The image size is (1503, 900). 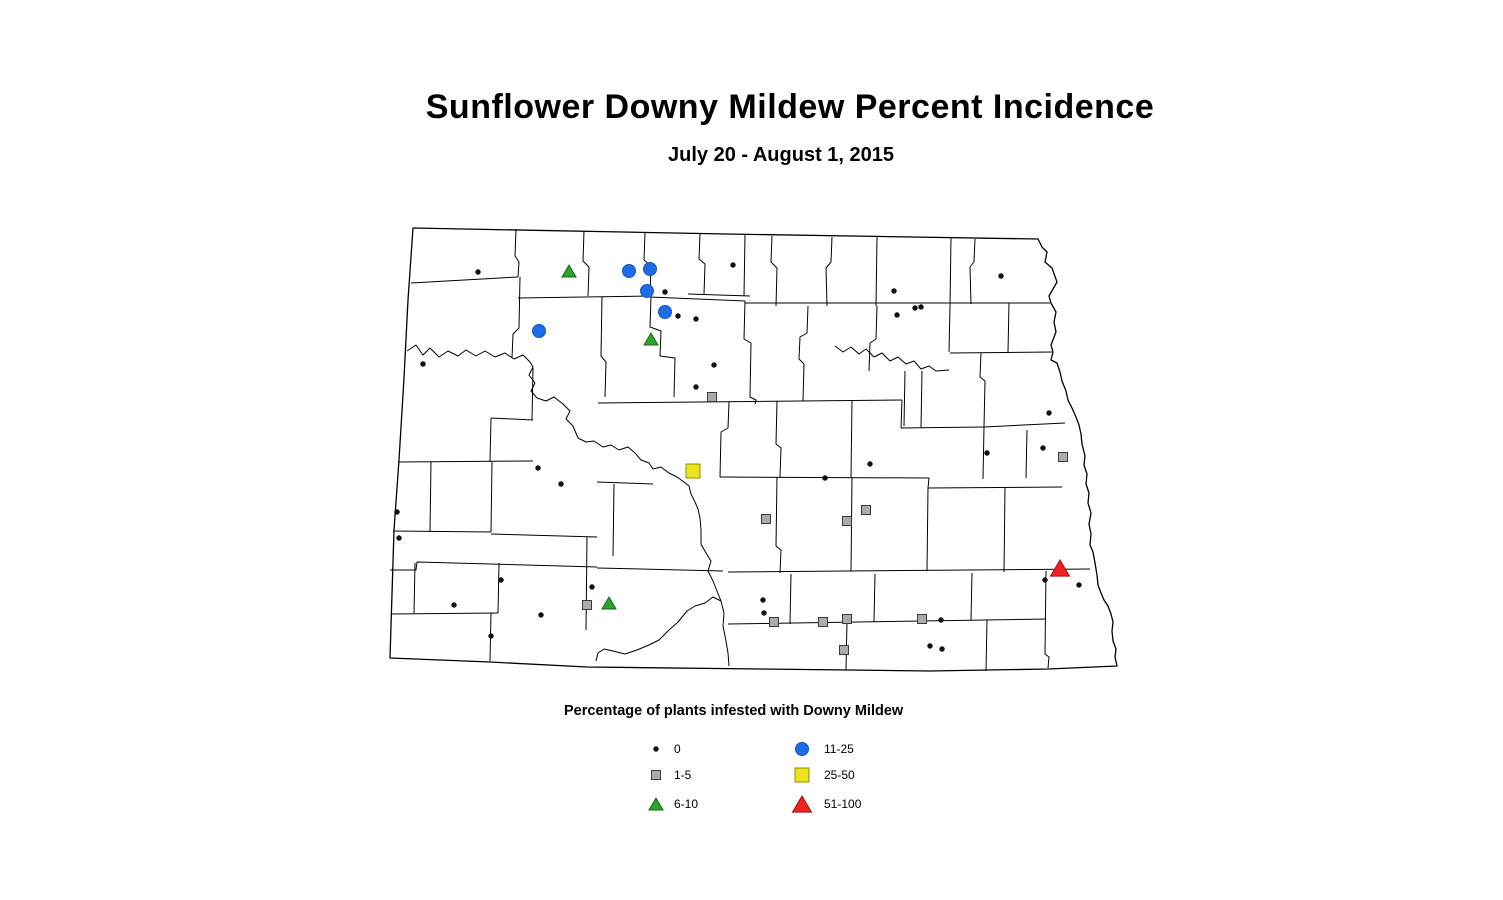 I want to click on legend-label-circle-11-25: 11-25, so click(x=839, y=749).